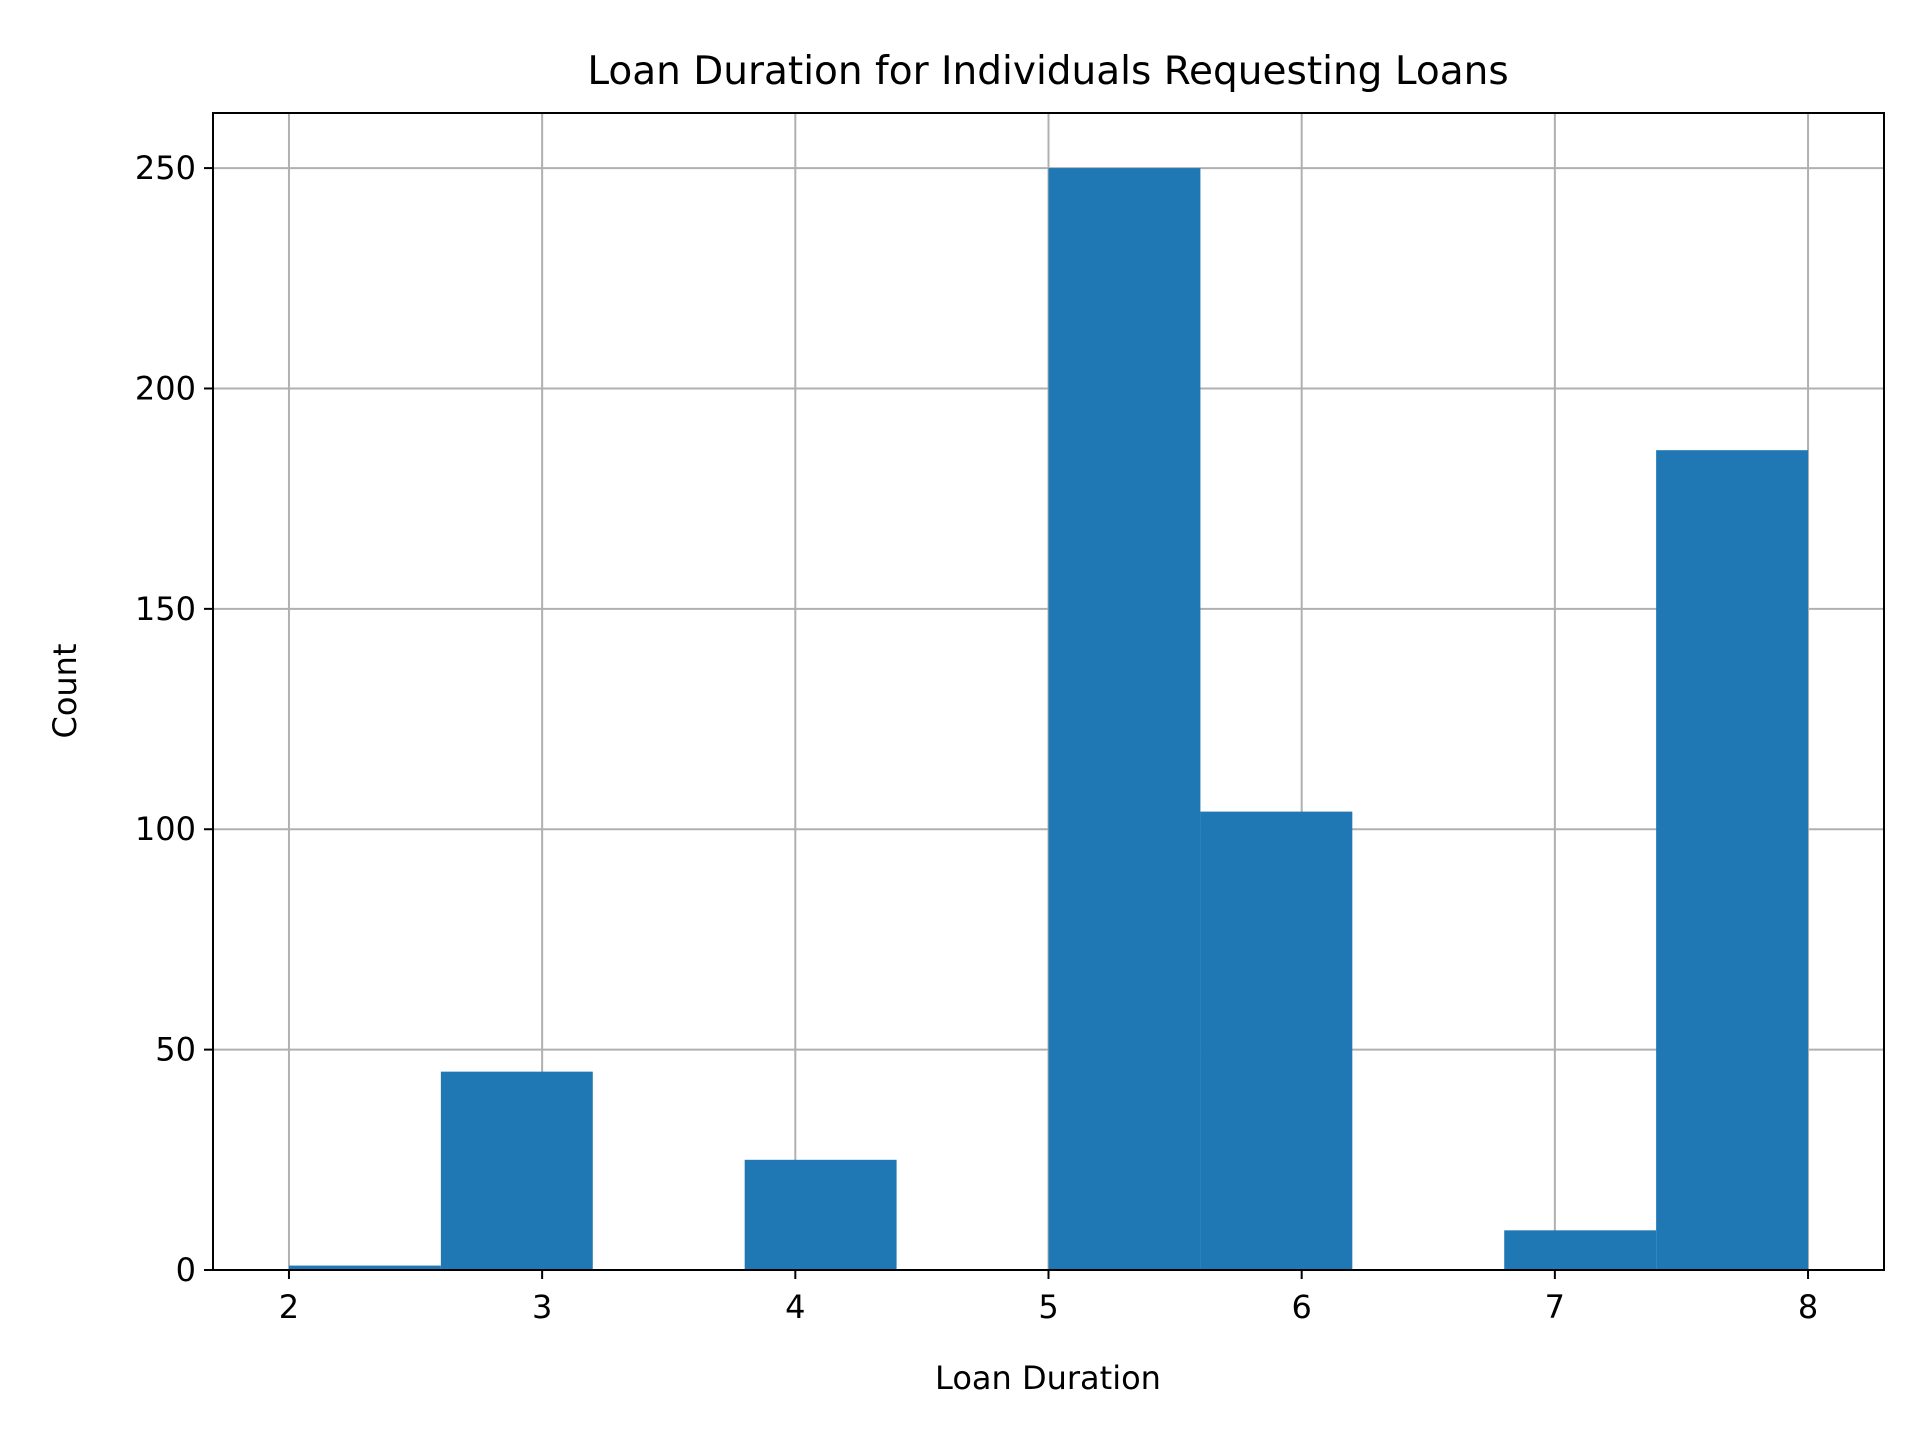 This screenshot has width=1920, height=1440. Describe the element at coordinates (165, 168) in the screenshot. I see `y-tick-label: 250` at that location.